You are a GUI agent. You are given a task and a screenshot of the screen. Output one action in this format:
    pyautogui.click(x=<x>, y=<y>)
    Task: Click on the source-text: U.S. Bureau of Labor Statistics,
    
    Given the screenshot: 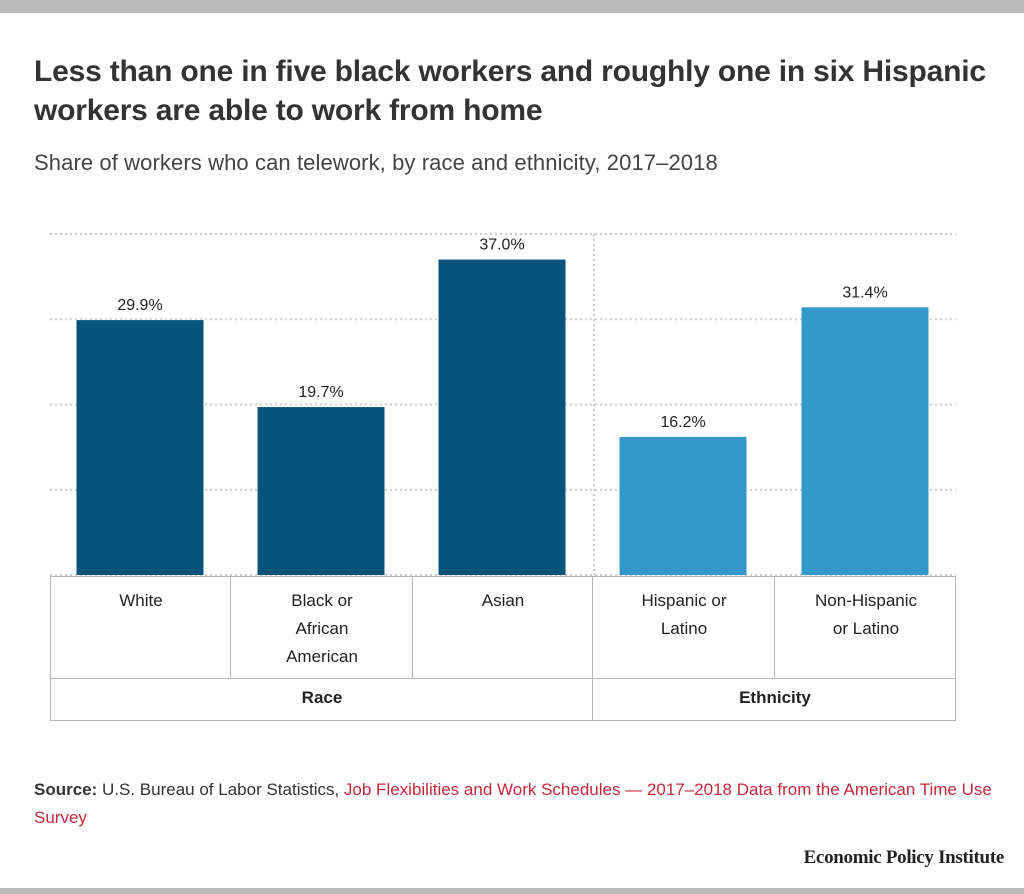 What is the action you would take?
    pyautogui.click(x=220, y=789)
    